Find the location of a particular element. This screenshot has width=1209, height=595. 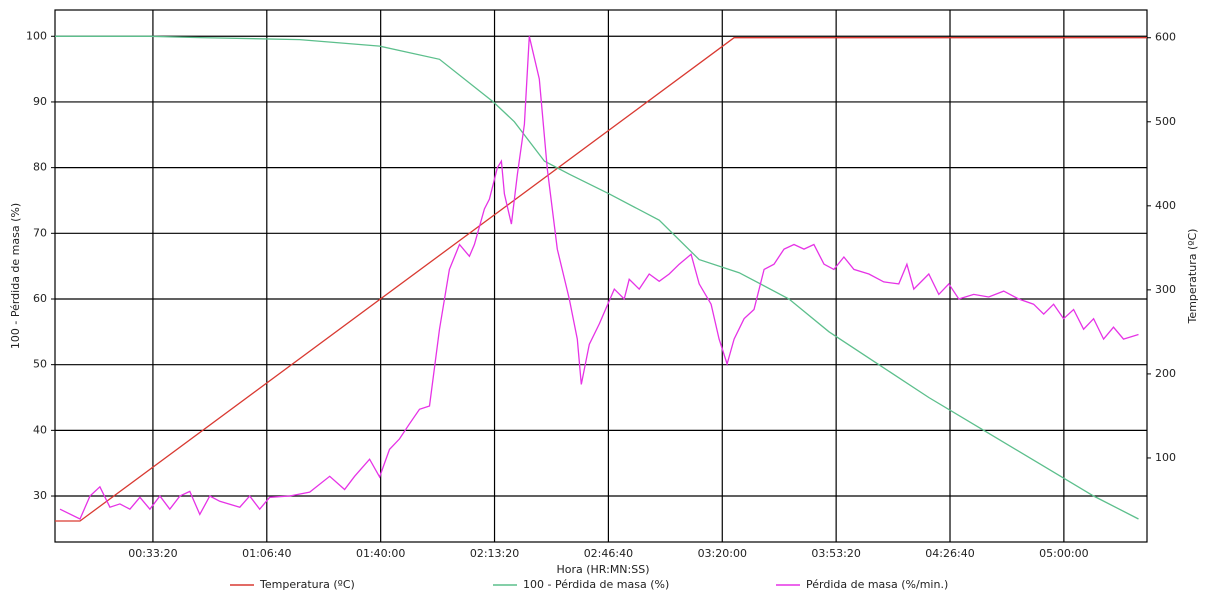

x-tick-label: 03:53:20 is located at coordinates (835, 553).